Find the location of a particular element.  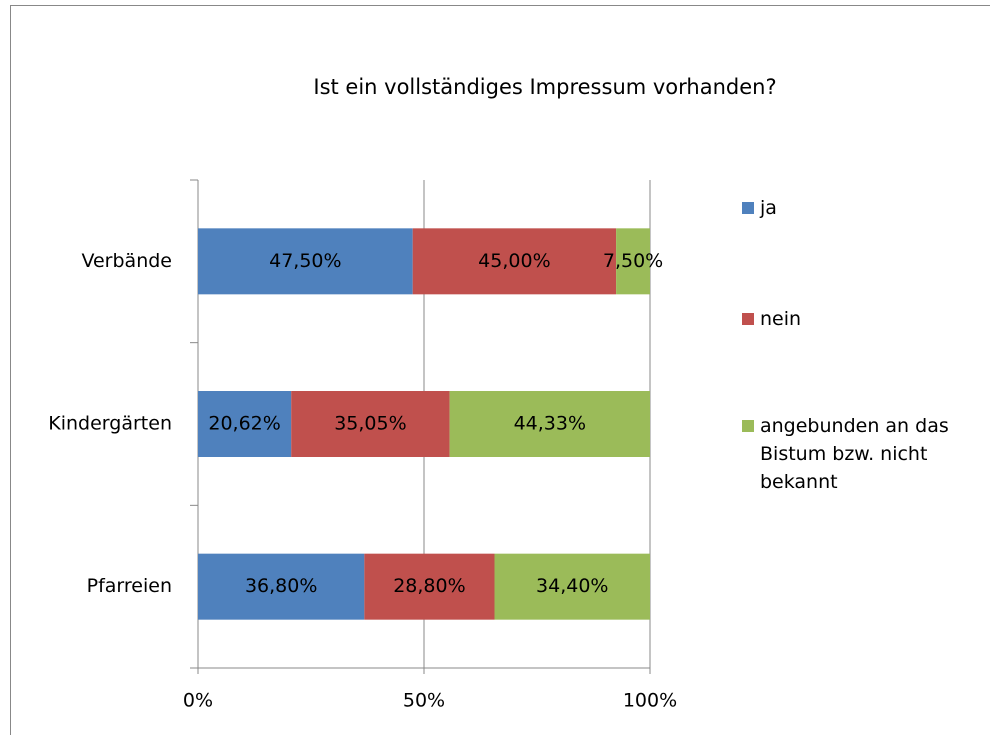

x-tick-label: 50% is located at coordinates (424, 701).